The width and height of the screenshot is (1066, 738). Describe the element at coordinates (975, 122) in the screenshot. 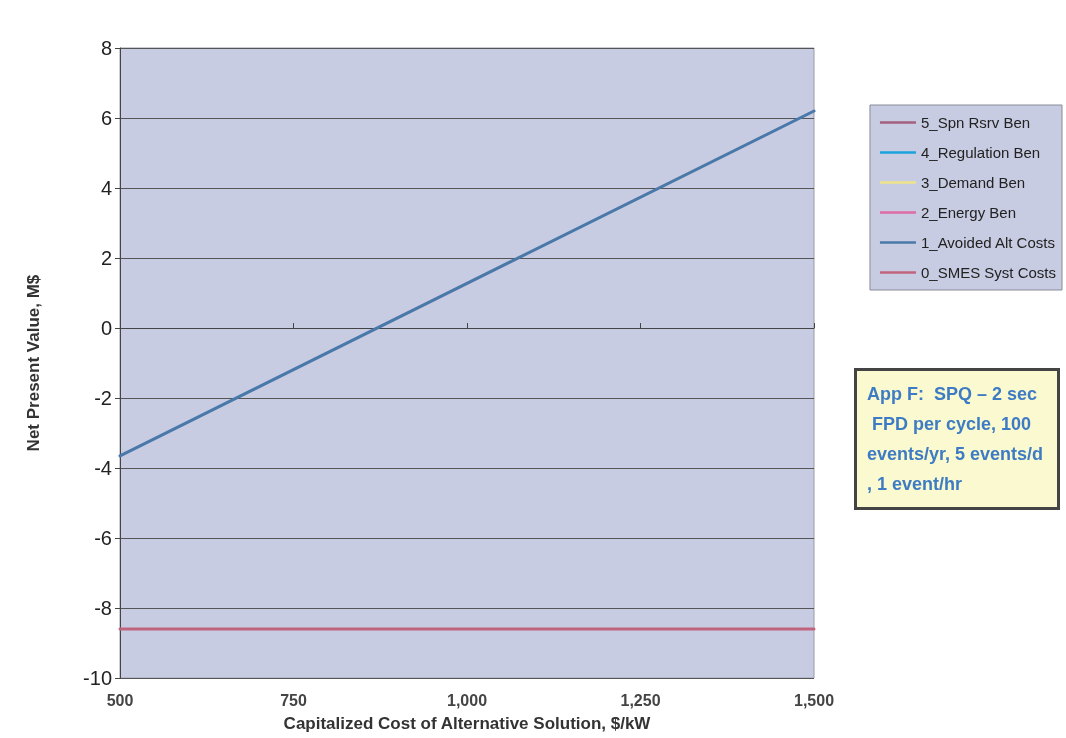

I see `legend-label: 5_Spn Rsrv Ben` at that location.